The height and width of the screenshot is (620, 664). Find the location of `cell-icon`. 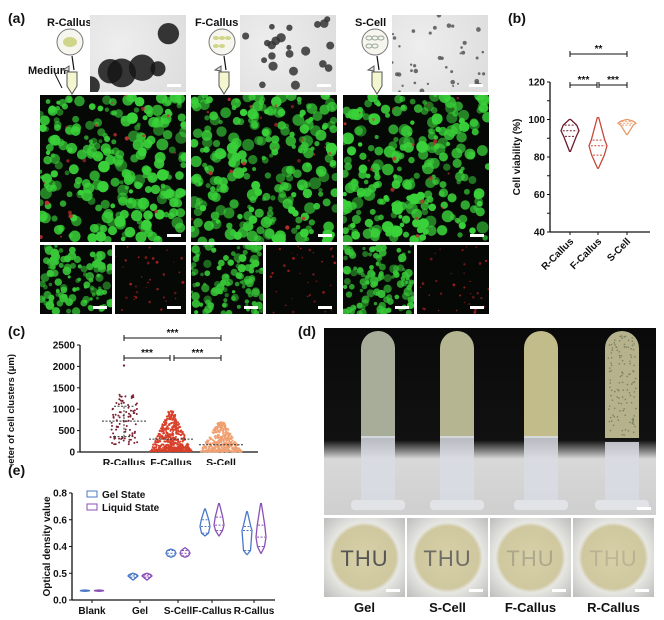

cell-icon is located at coordinates (70, 42).